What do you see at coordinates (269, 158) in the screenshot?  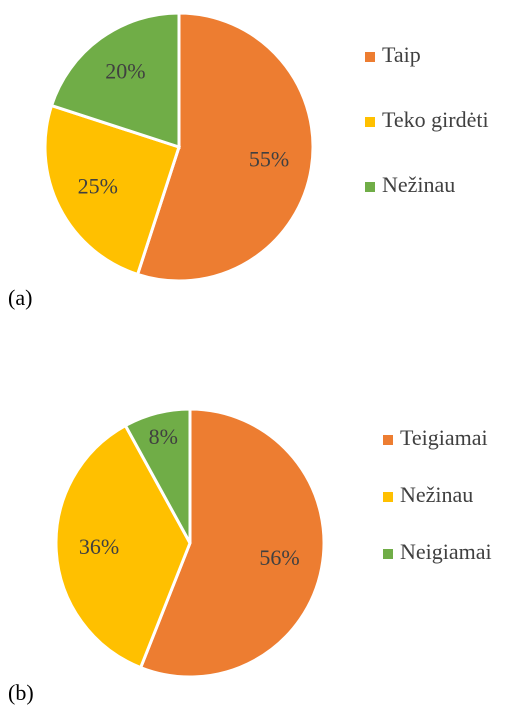 I see `data-label: 55%` at bounding box center [269, 158].